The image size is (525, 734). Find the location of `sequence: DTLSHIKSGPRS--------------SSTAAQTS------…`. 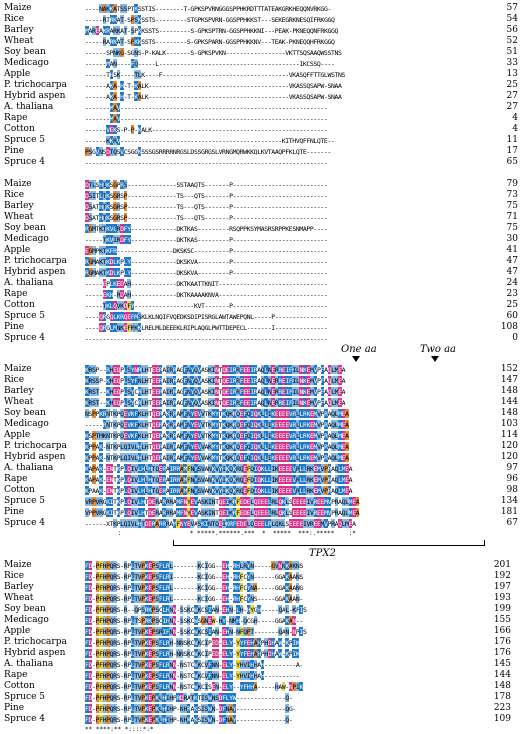

sequence: DTLSHIKSGPRS--------------SSTAAQTS------… is located at coordinates (206, 184).